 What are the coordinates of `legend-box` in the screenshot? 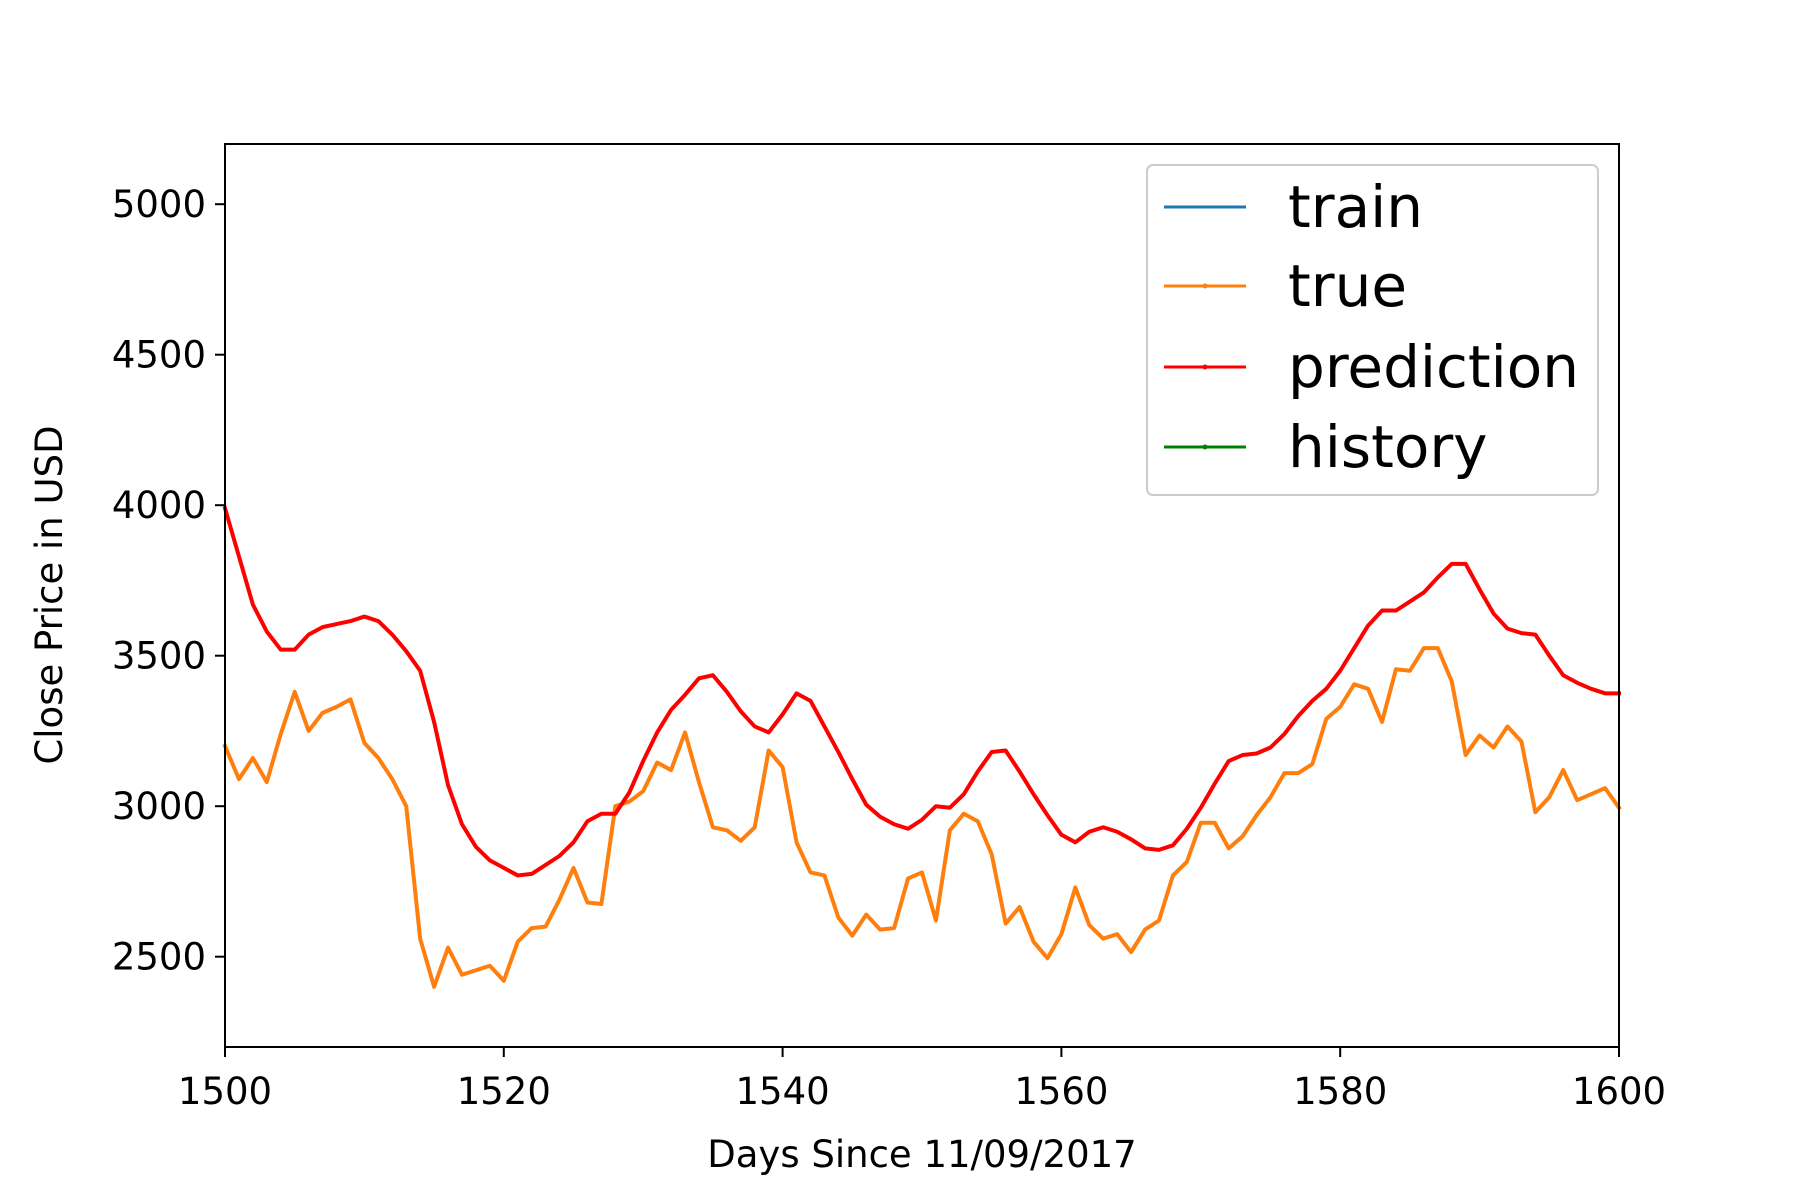 It's located at (1372, 330).